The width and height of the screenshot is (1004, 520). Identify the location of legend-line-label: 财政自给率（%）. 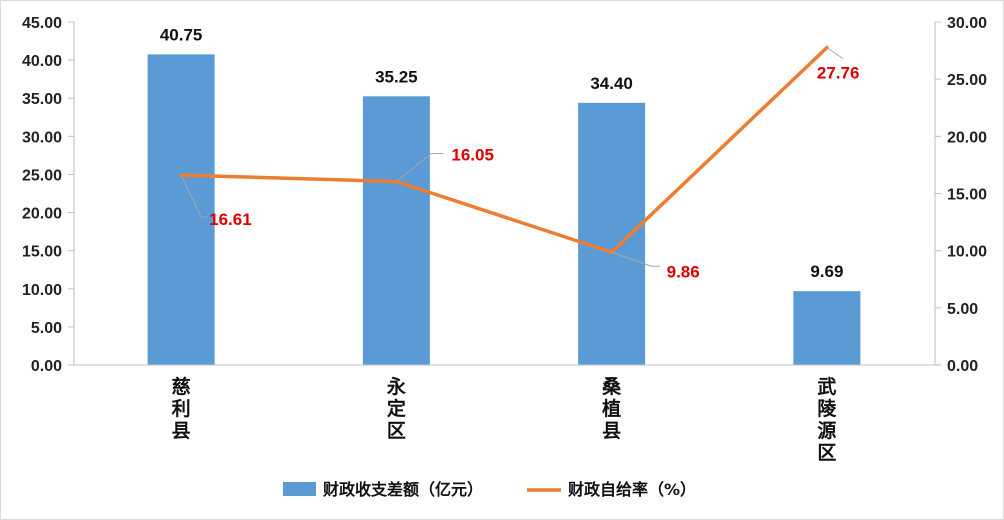
(631, 489).